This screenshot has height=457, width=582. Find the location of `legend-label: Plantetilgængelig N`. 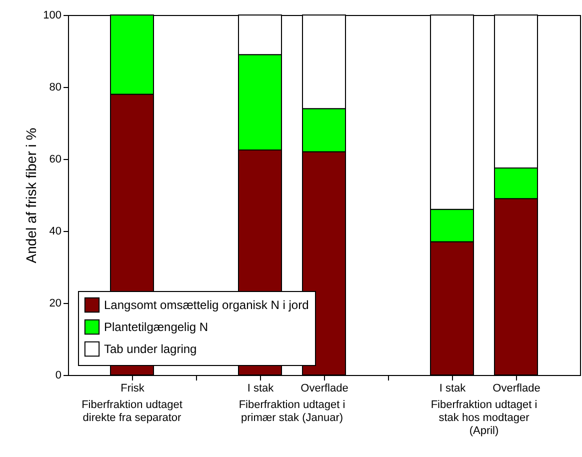

legend-label: Plantetilgængelig N is located at coordinates (156, 327).